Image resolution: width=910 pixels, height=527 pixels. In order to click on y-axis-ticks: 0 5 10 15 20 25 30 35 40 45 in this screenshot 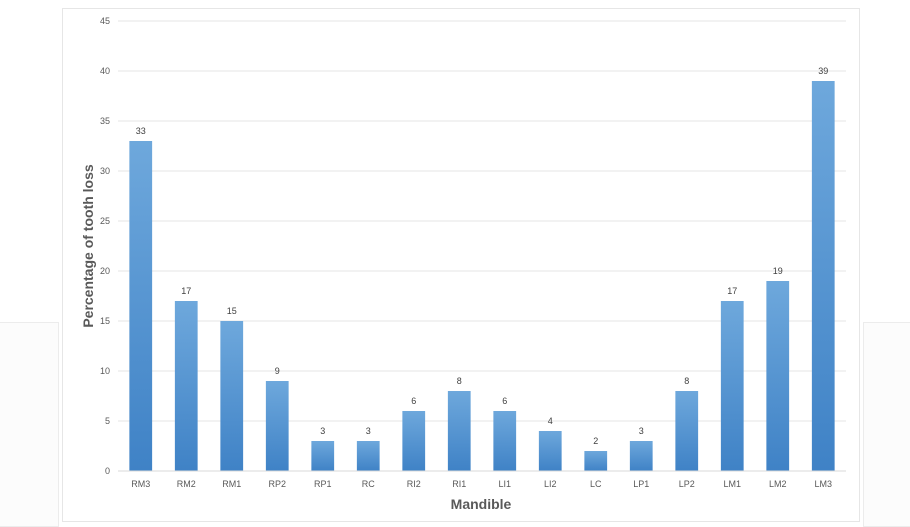, I will do `click(105, 246)`.